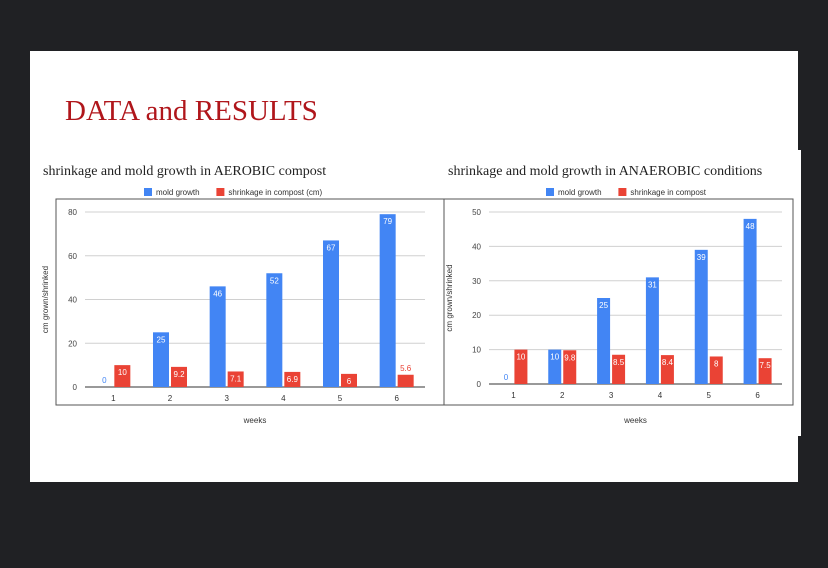 Image resolution: width=828 pixels, height=568 pixels. I want to click on data-label: 6.9, so click(293, 379).